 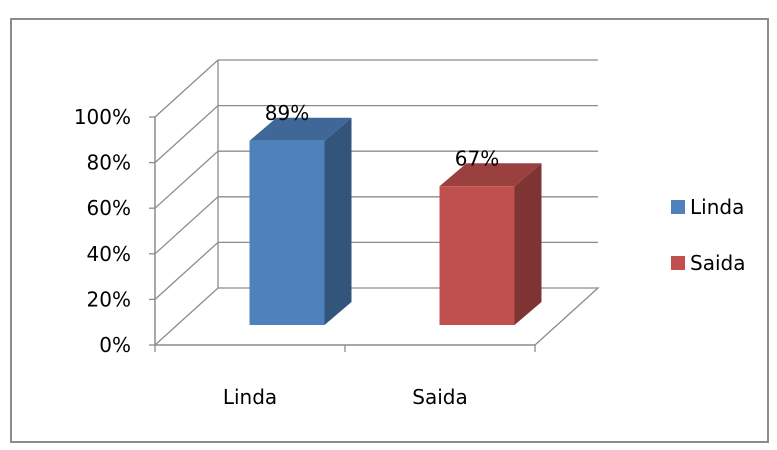 I want to click on floor-gridline, so click(x=377, y=316).